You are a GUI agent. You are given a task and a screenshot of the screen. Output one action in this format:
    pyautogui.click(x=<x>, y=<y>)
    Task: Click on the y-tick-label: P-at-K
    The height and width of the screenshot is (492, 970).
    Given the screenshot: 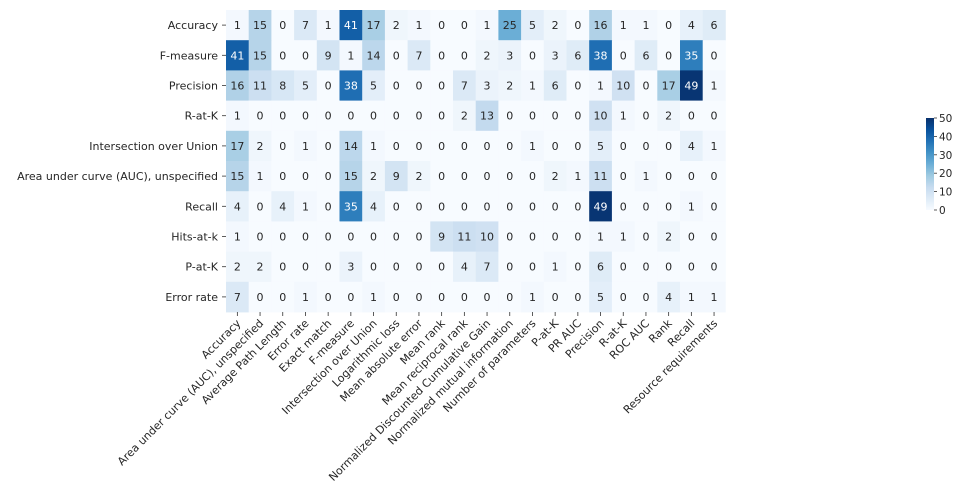 What is the action you would take?
    pyautogui.click(x=201, y=267)
    